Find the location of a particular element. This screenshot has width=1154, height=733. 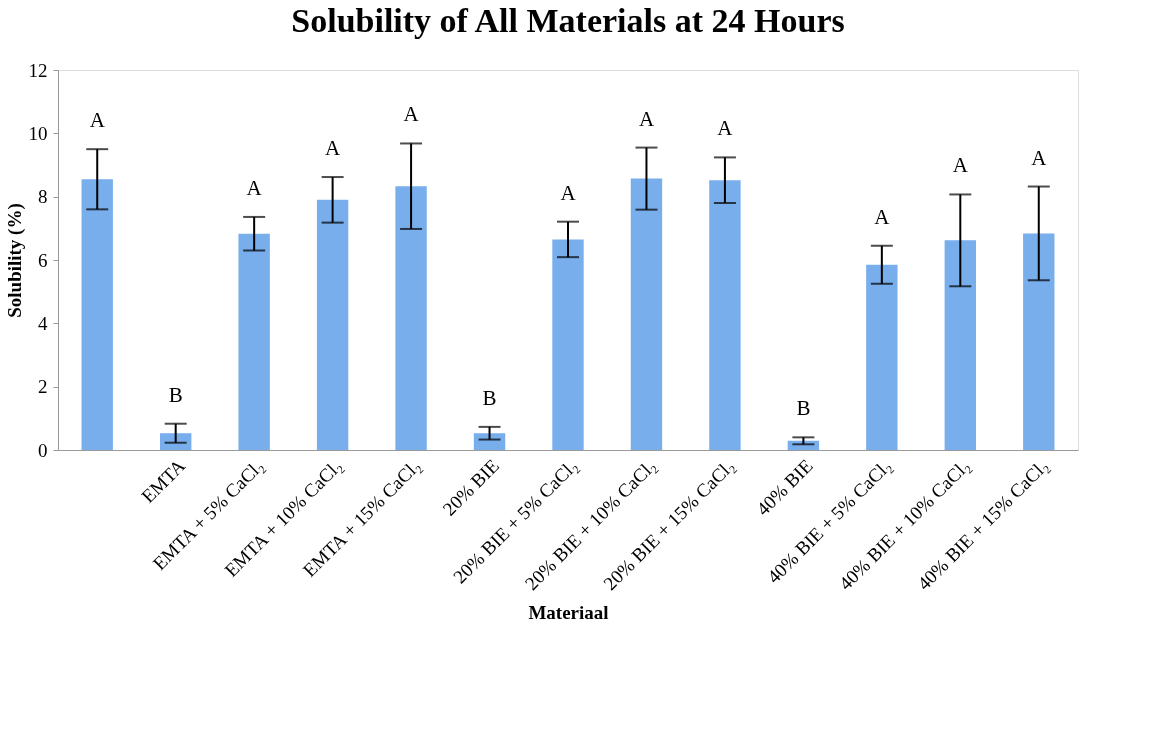

x-tick-label: 40% BIE is located at coordinates (784, 487).